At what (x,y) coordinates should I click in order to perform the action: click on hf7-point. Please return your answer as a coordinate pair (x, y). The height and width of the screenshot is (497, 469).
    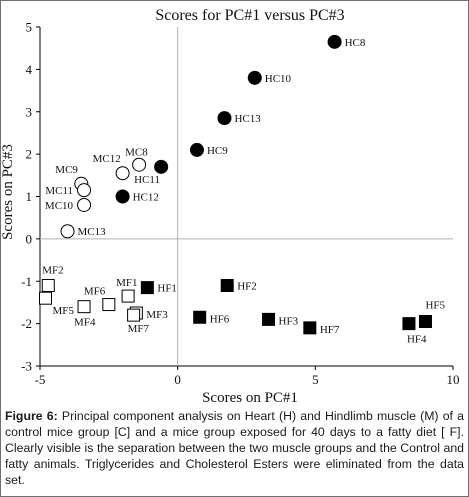
    Looking at the image, I should click on (310, 328).